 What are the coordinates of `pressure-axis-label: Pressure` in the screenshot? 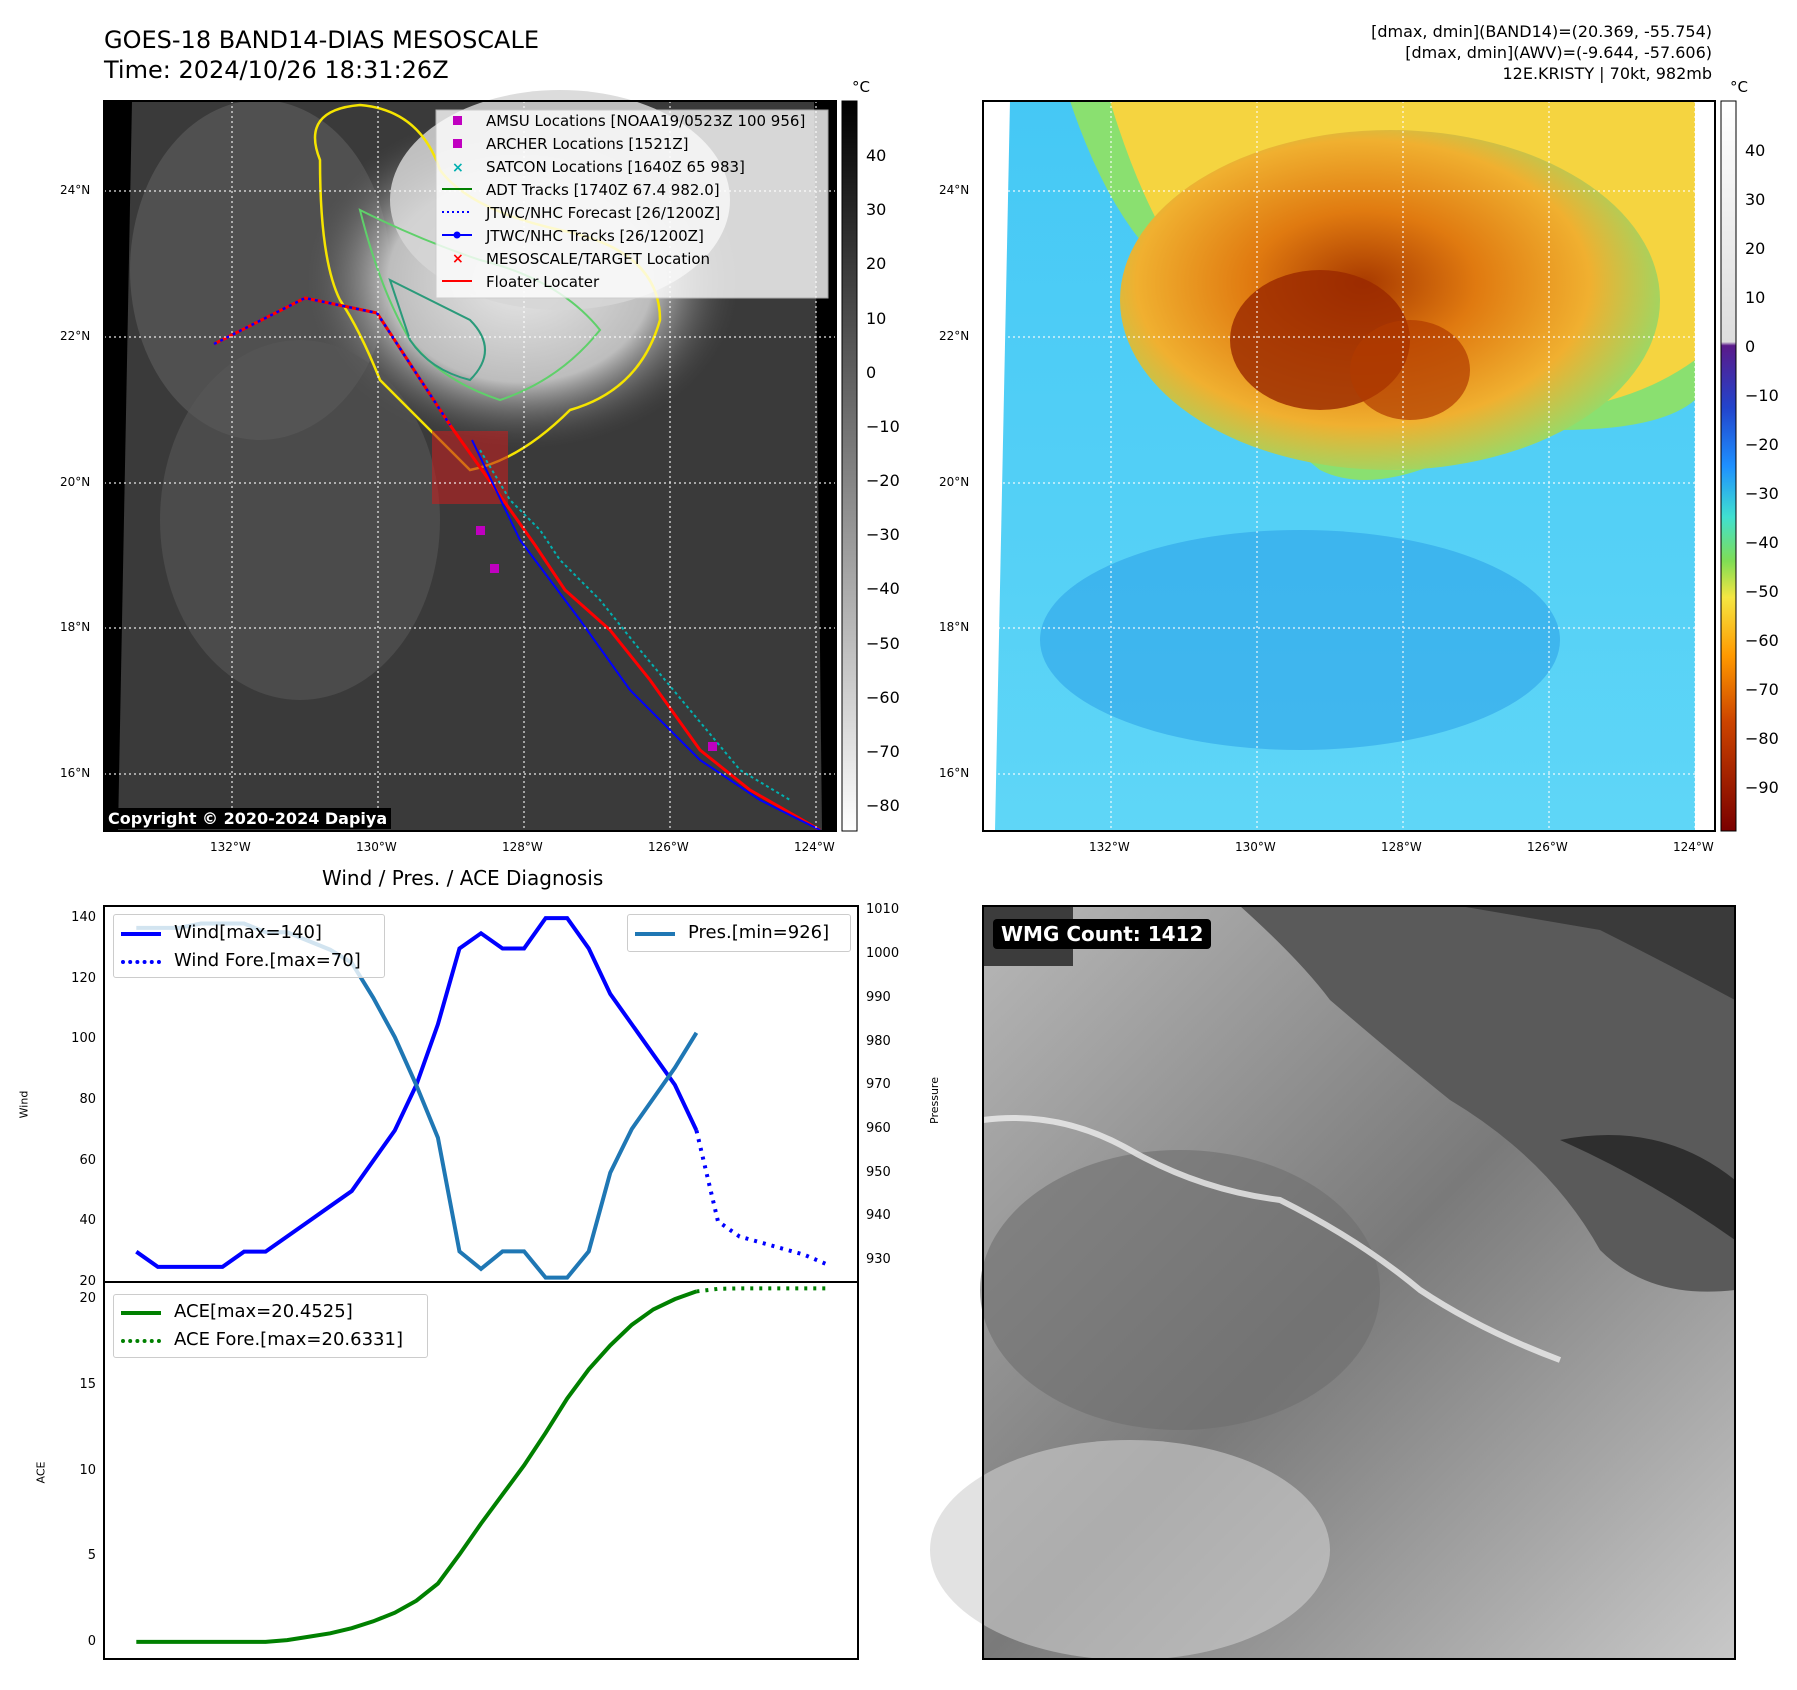 It's located at (934, 1100).